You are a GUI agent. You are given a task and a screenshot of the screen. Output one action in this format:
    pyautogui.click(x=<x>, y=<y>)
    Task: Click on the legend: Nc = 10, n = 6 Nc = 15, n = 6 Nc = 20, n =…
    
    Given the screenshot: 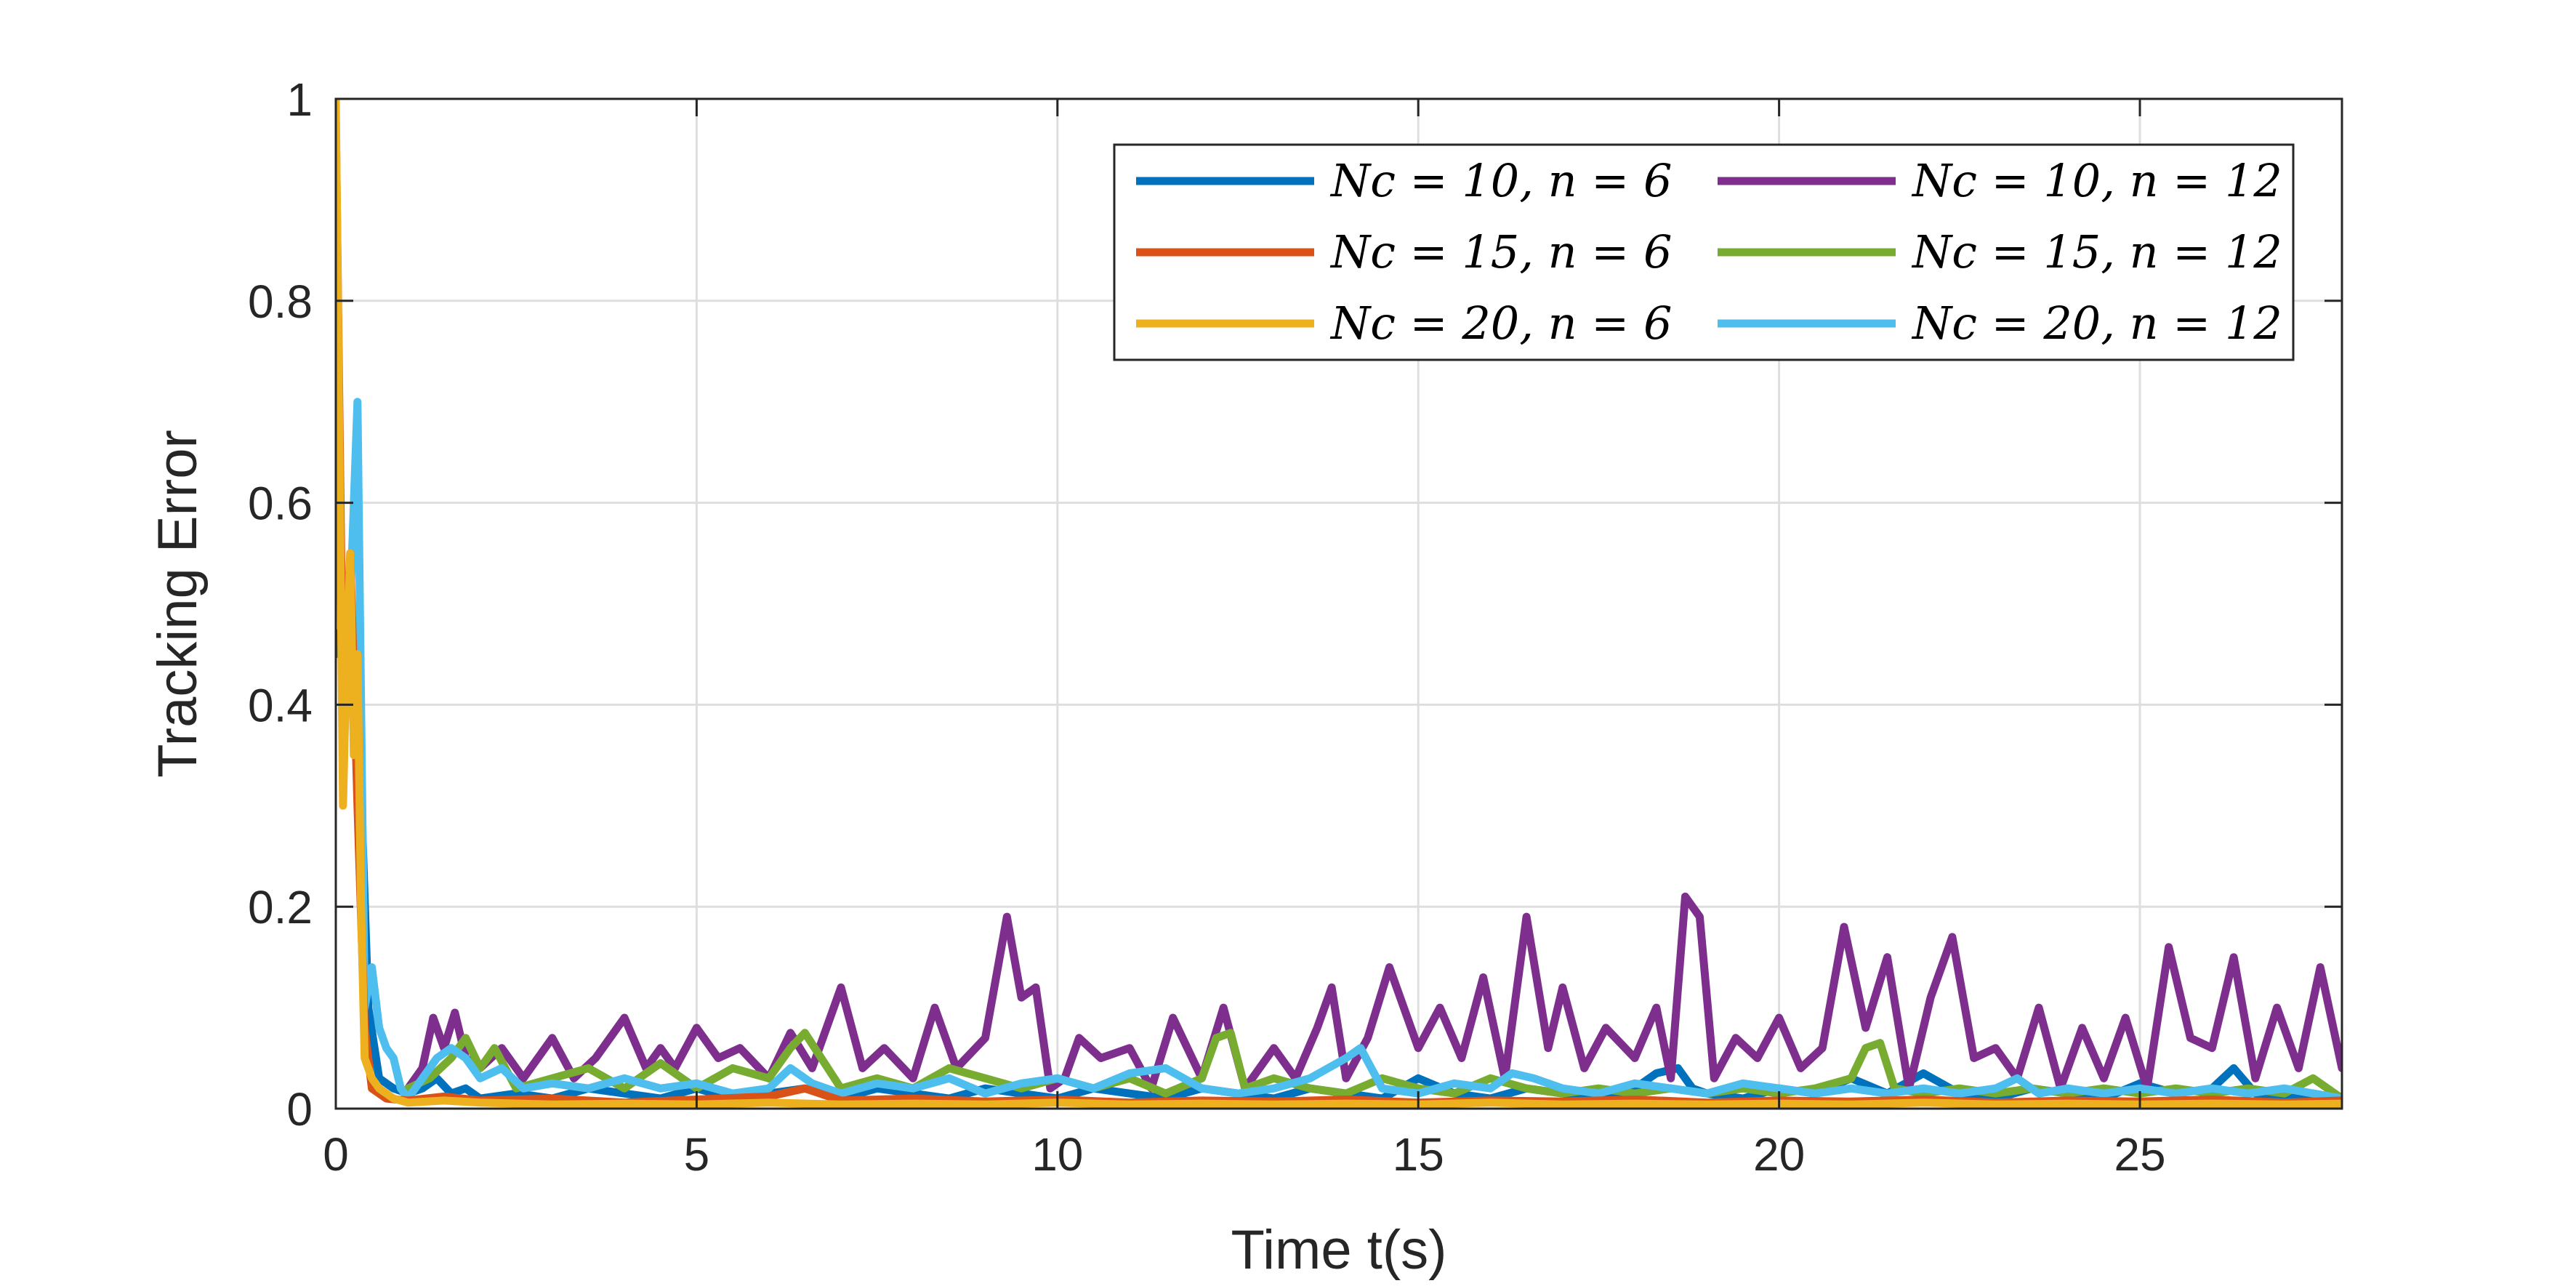 What is the action you would take?
    pyautogui.click(x=1704, y=252)
    